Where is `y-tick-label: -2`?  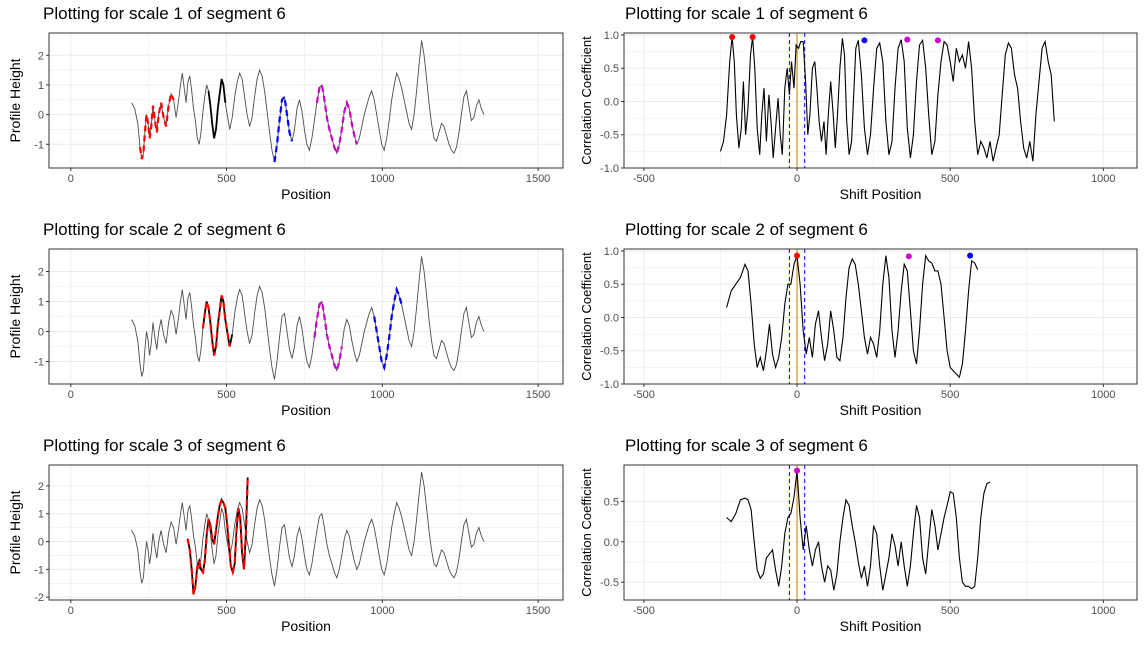 y-tick-label: -2 is located at coordinates (39, 598).